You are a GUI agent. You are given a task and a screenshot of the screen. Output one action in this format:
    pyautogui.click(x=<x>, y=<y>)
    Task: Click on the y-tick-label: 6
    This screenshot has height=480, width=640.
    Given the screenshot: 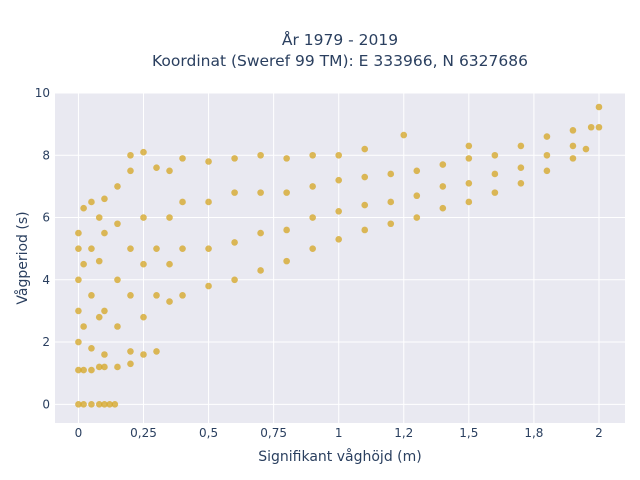 What is the action you would take?
    pyautogui.click(x=46, y=218)
    